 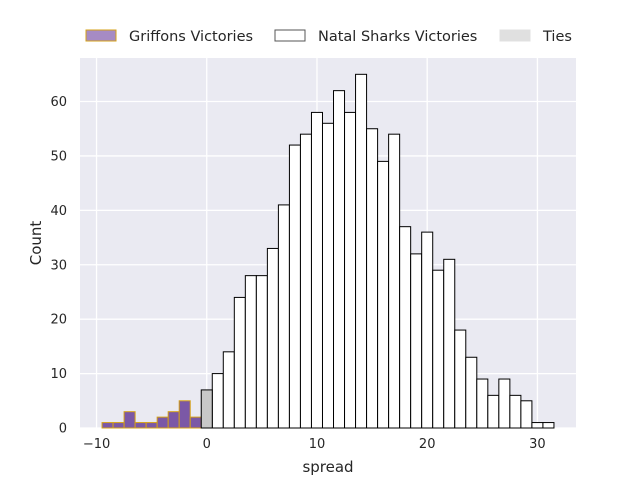 I want to click on legend-label-natal-sharks-victories: Natal Sharks Victories, so click(x=397, y=37).